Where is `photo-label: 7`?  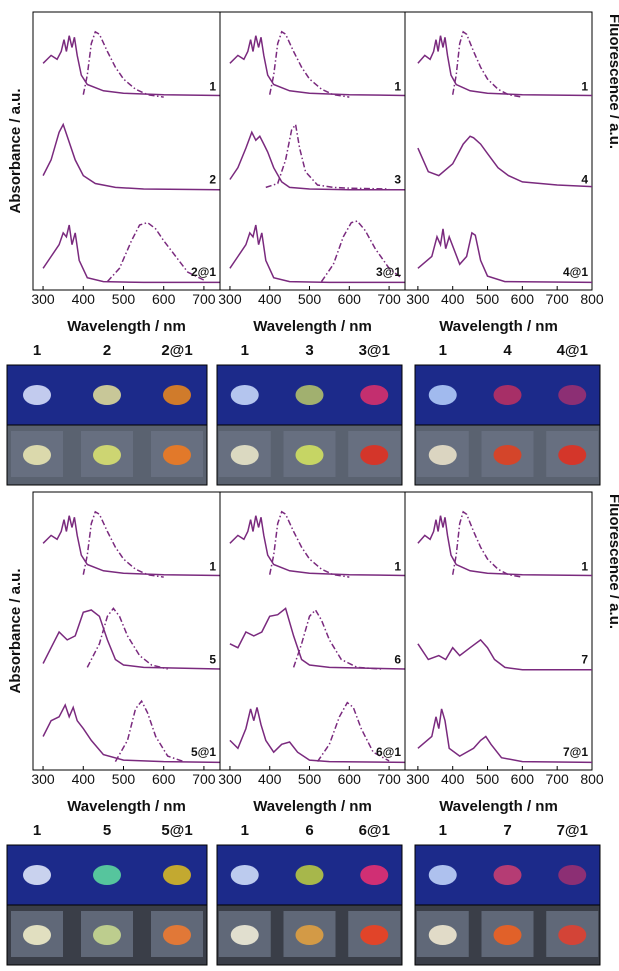 photo-label: 7 is located at coordinates (507, 830).